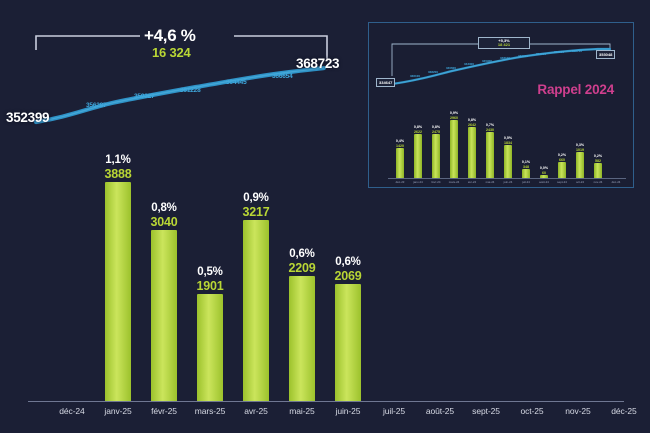  I want to click on x-tick-nov-25: nov-25, so click(578, 411).